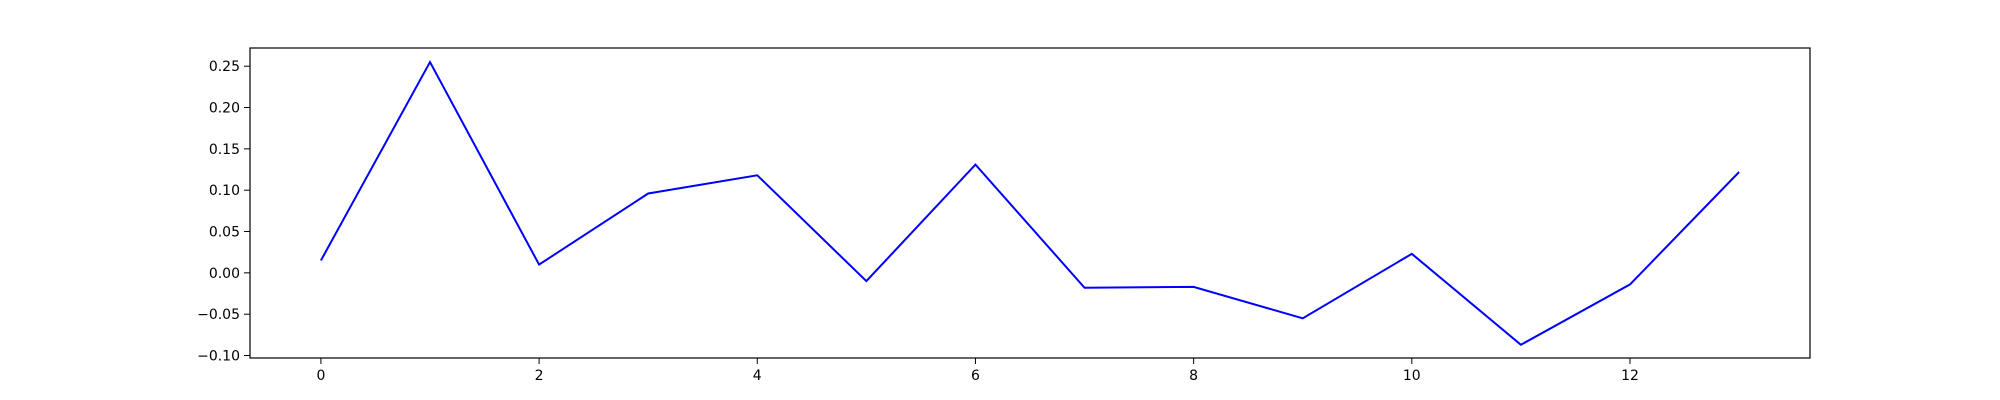 Image resolution: width=2000 pixels, height=400 pixels. I want to click on y-tick-label: 0.10, so click(224, 191).